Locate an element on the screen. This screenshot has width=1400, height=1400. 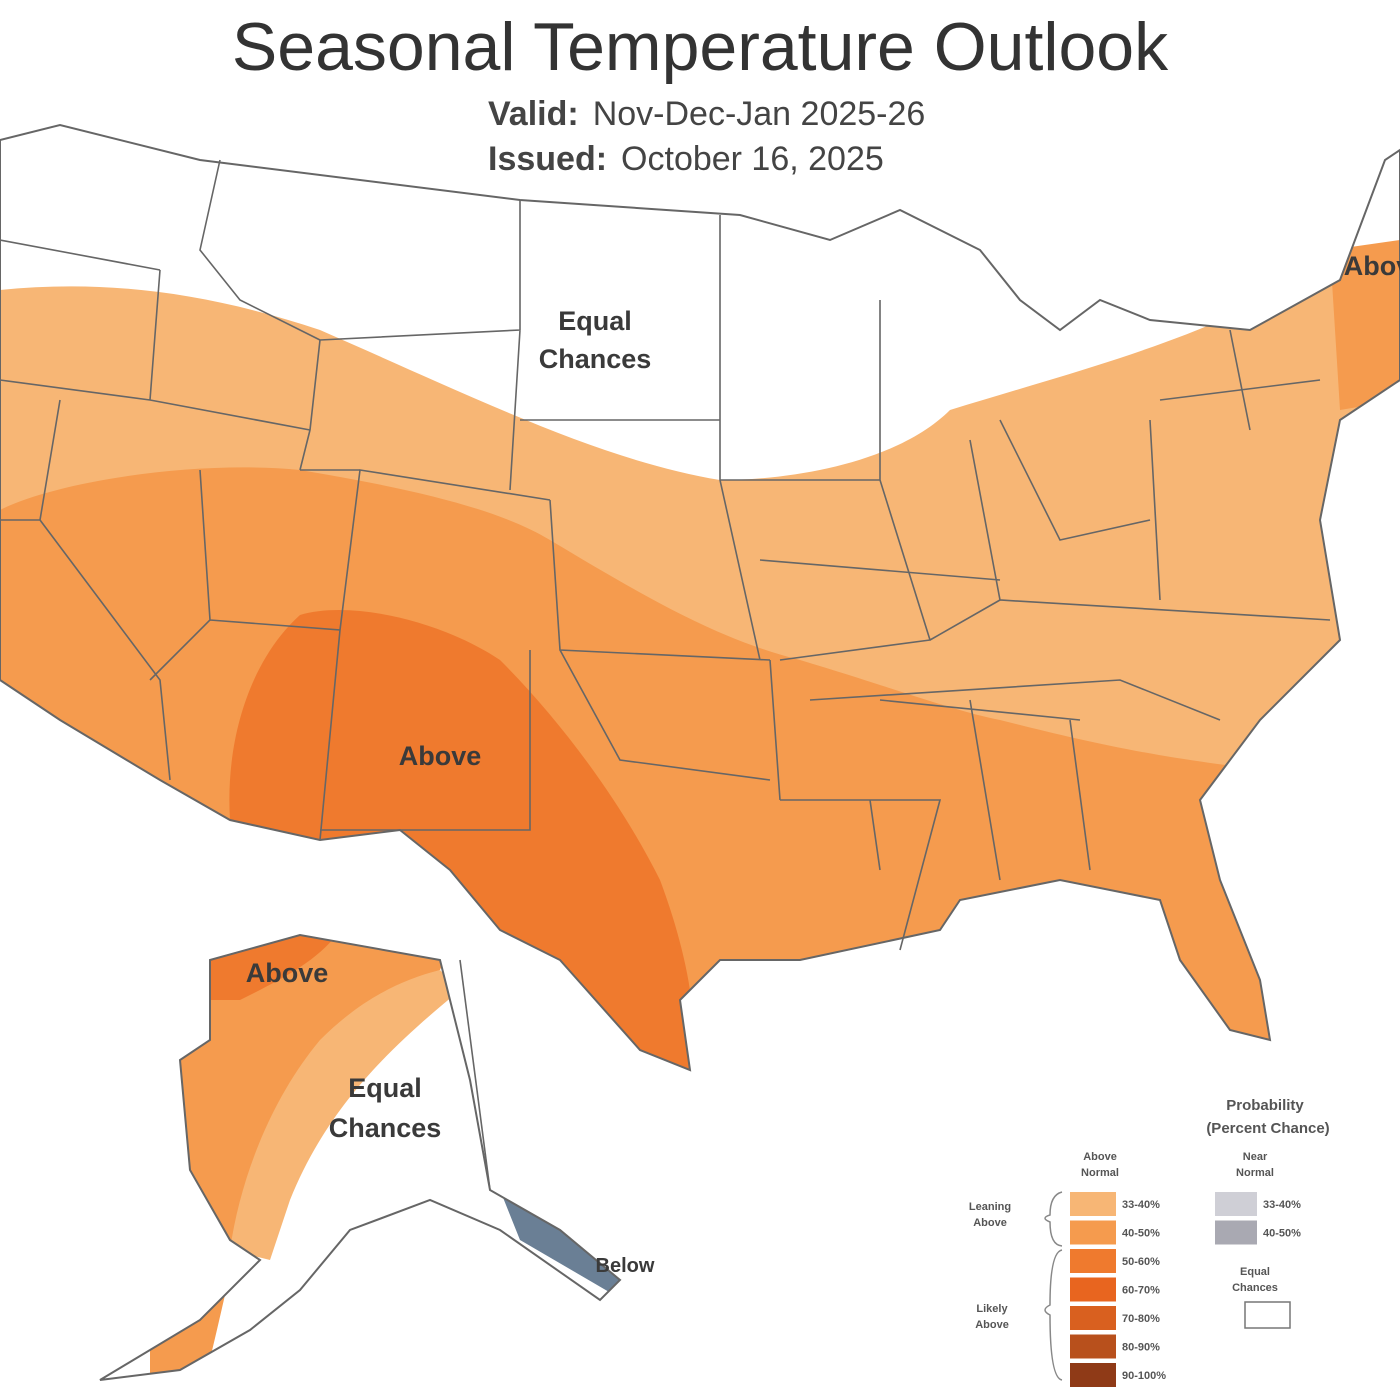
valid-line: Valid: Nov-Dec-Jan 2025-26 is located at coordinates (706, 114).